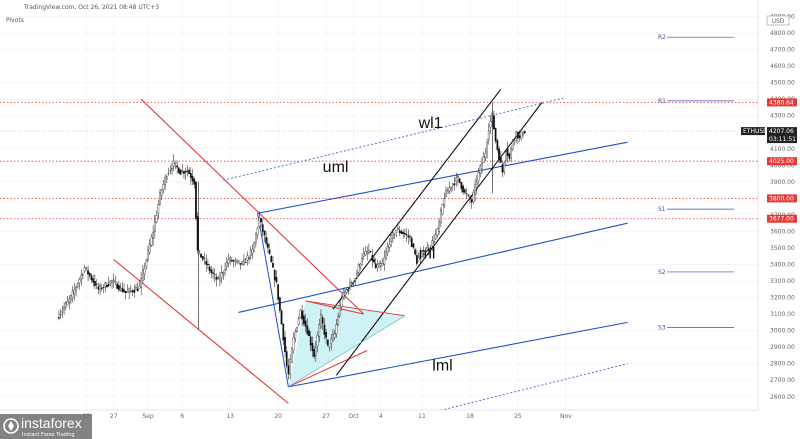 The image size is (800, 439). I want to click on x-tick-label-4: 13, so click(230, 416).